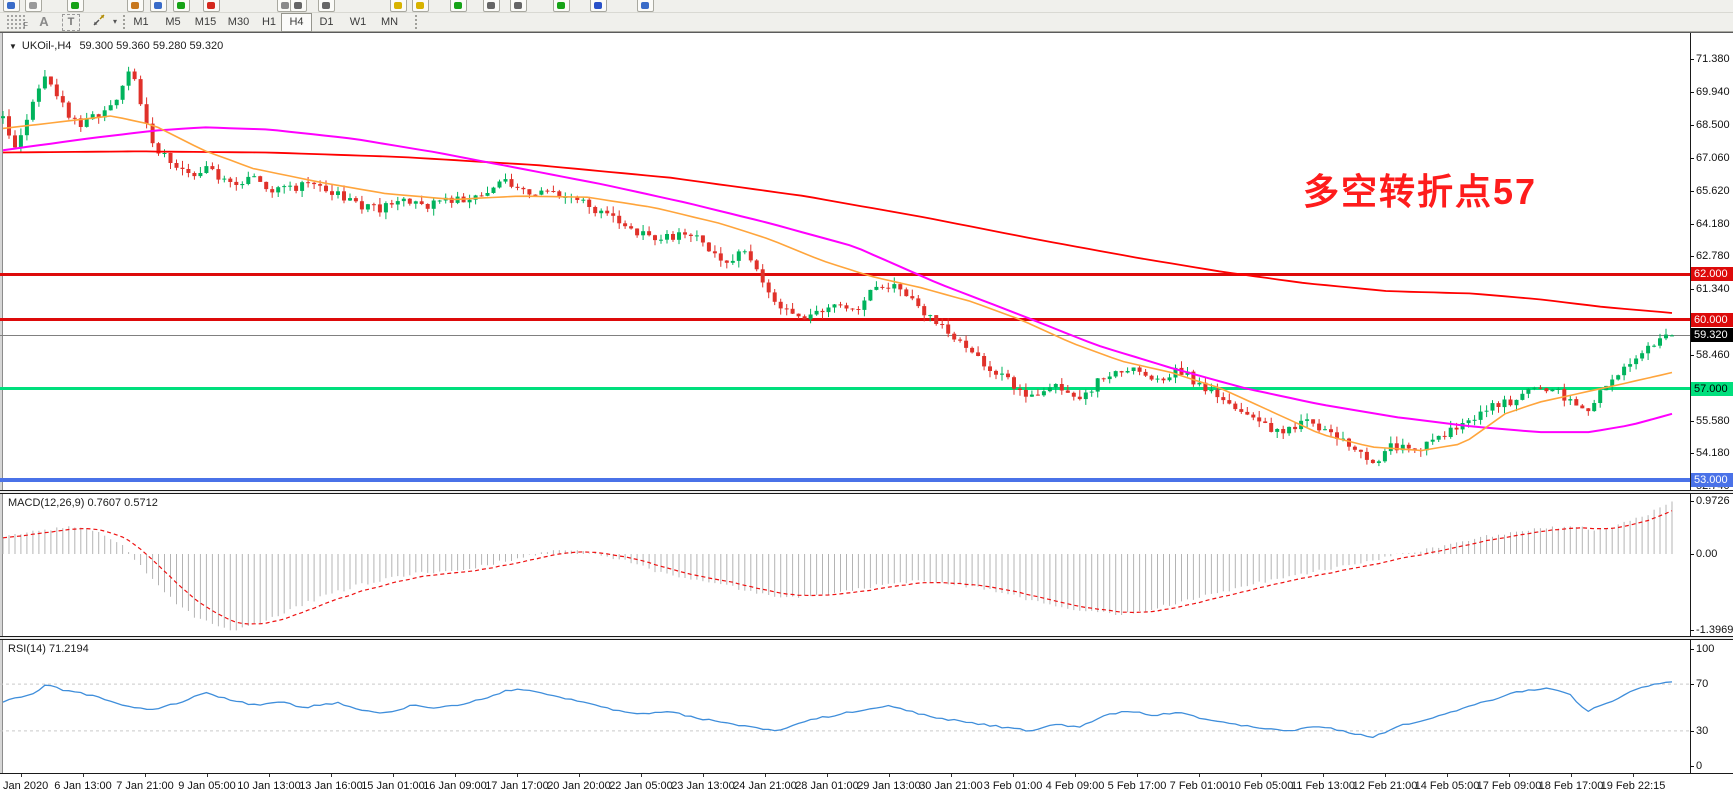 The height and width of the screenshot is (796, 1733). What do you see at coordinates (13, 46) in the screenshot?
I see `chart-collapse-icon: ▼` at bounding box center [13, 46].